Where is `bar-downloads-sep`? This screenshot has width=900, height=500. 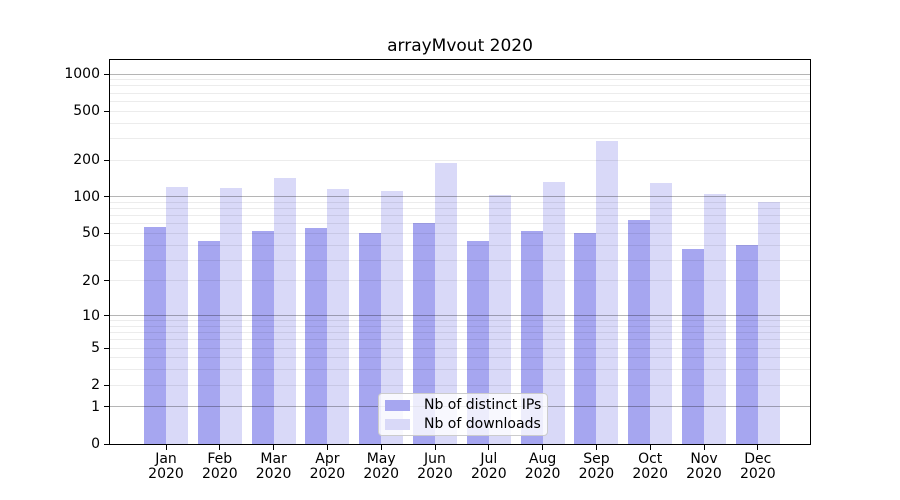 bar-downloads-sep is located at coordinates (607, 292).